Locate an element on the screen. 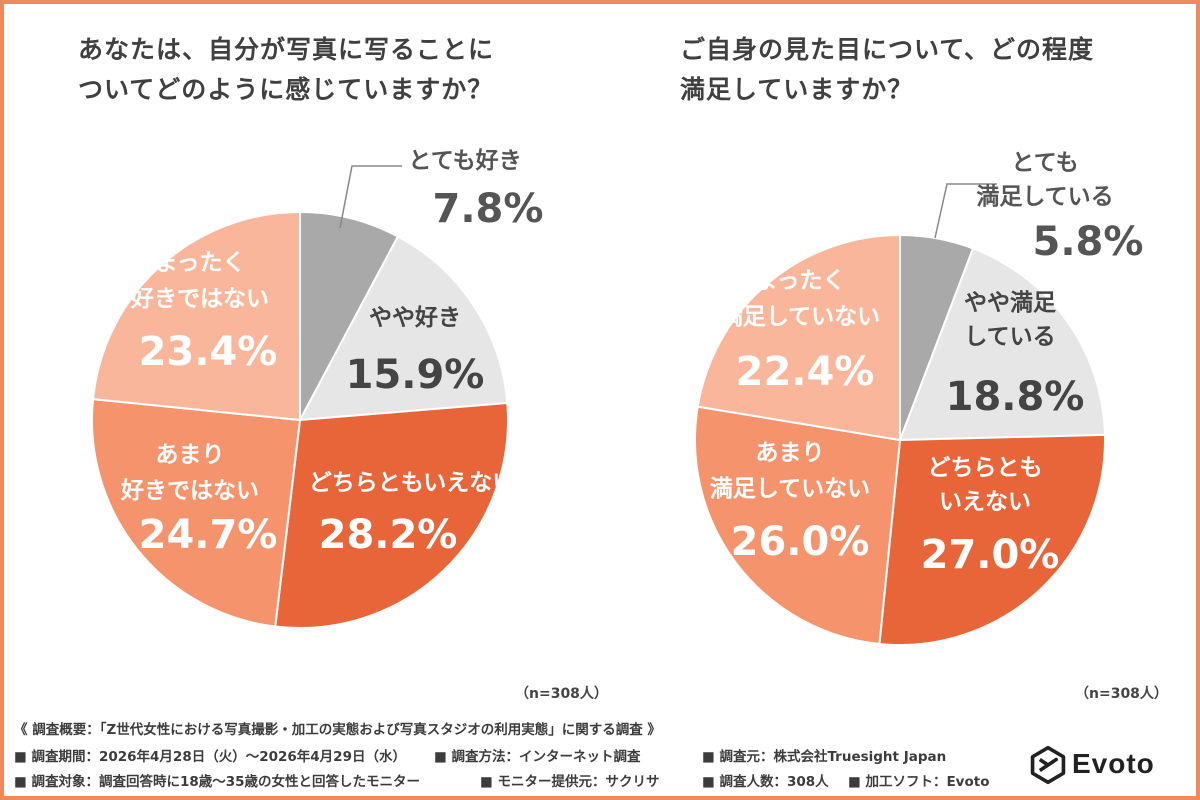 The width and height of the screenshot is (1200, 800). chart2-title-line1: ご自身の見た目について、どの程度 is located at coordinates (887, 49).